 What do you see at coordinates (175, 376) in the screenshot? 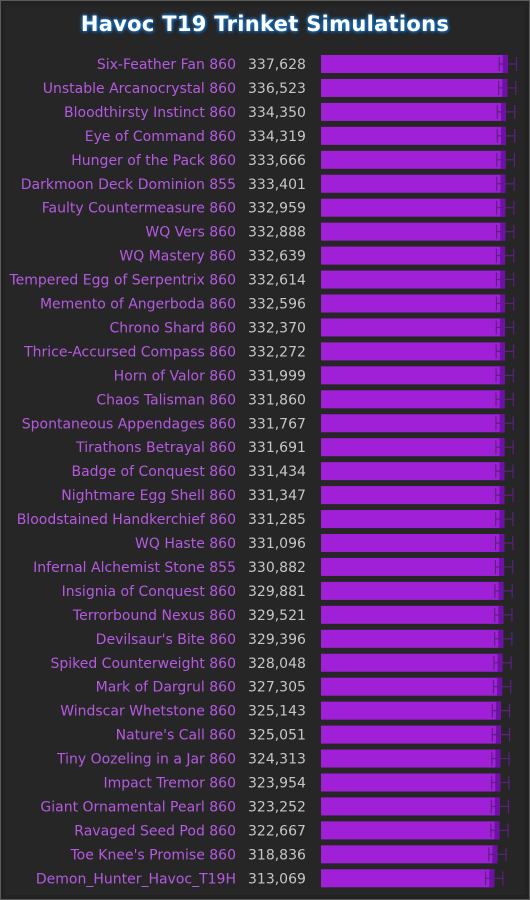
I see `category-label: Horn of Valor 860` at bounding box center [175, 376].